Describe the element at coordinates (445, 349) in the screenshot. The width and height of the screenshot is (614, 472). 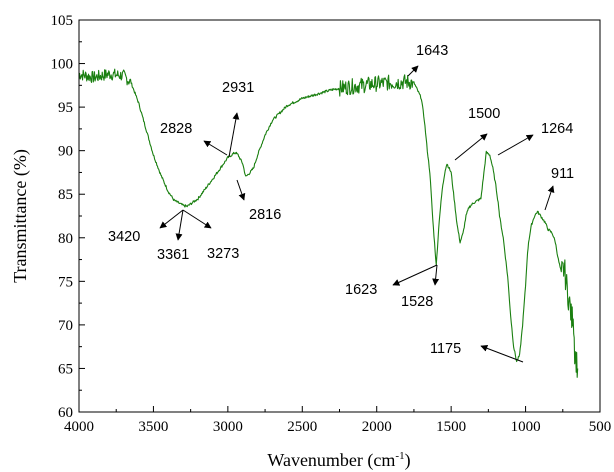
I see `annotation-label: 1175` at that location.